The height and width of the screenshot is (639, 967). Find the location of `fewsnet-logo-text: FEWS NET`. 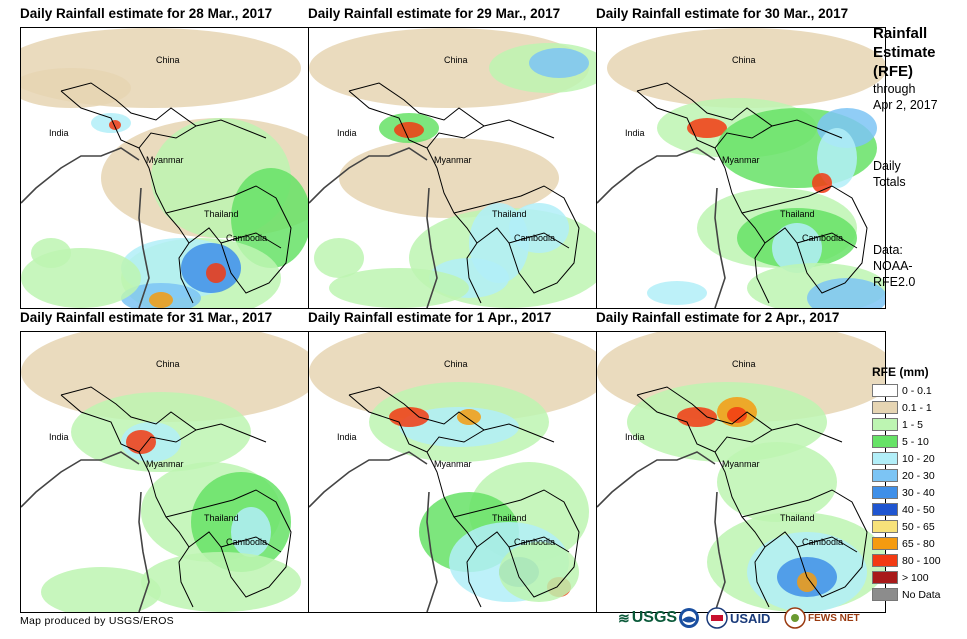

fewsnet-logo-text: FEWS NET is located at coordinates (834, 618).